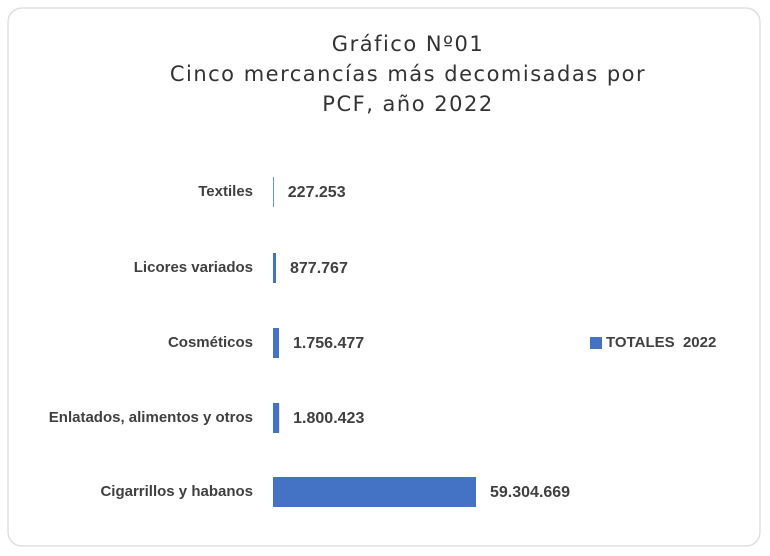 This screenshot has width=770, height=556. What do you see at coordinates (328, 343) in the screenshot?
I see `data-label: 1.756.477` at bounding box center [328, 343].